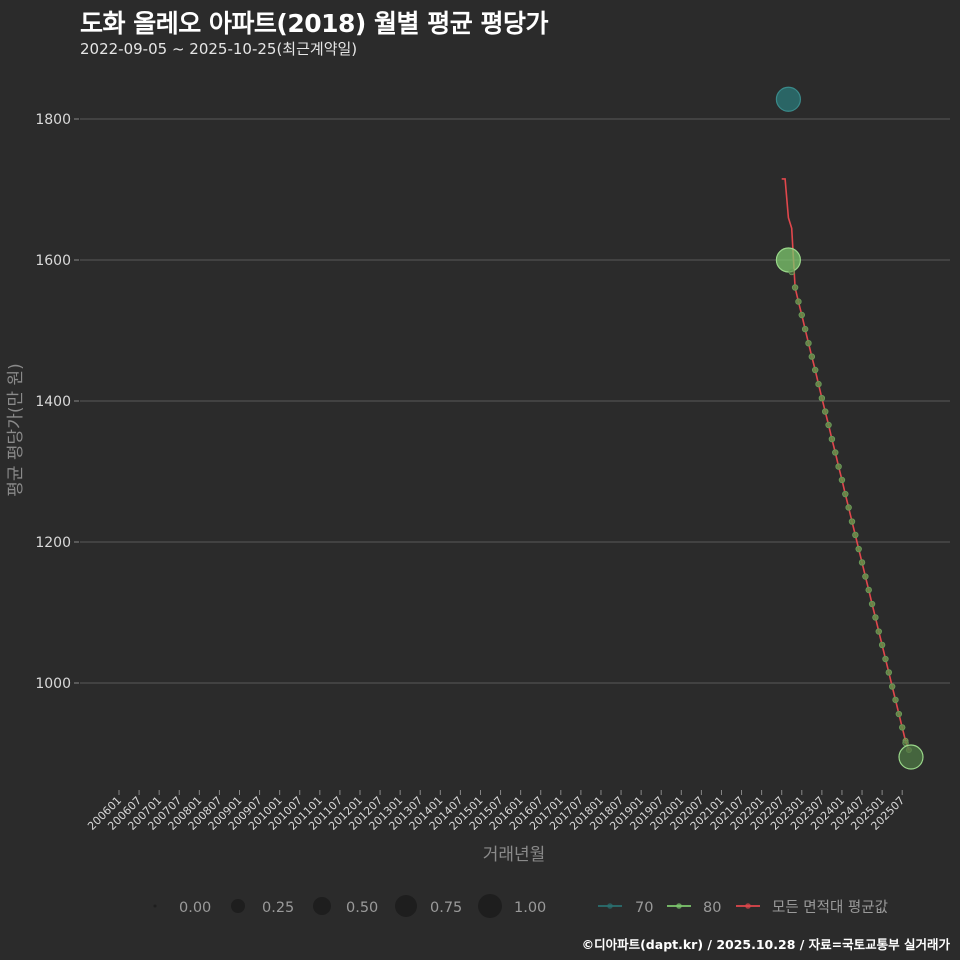  What do you see at coordinates (530, 908) in the screenshot?
I see `size-legend-label: 1.00` at bounding box center [530, 908].